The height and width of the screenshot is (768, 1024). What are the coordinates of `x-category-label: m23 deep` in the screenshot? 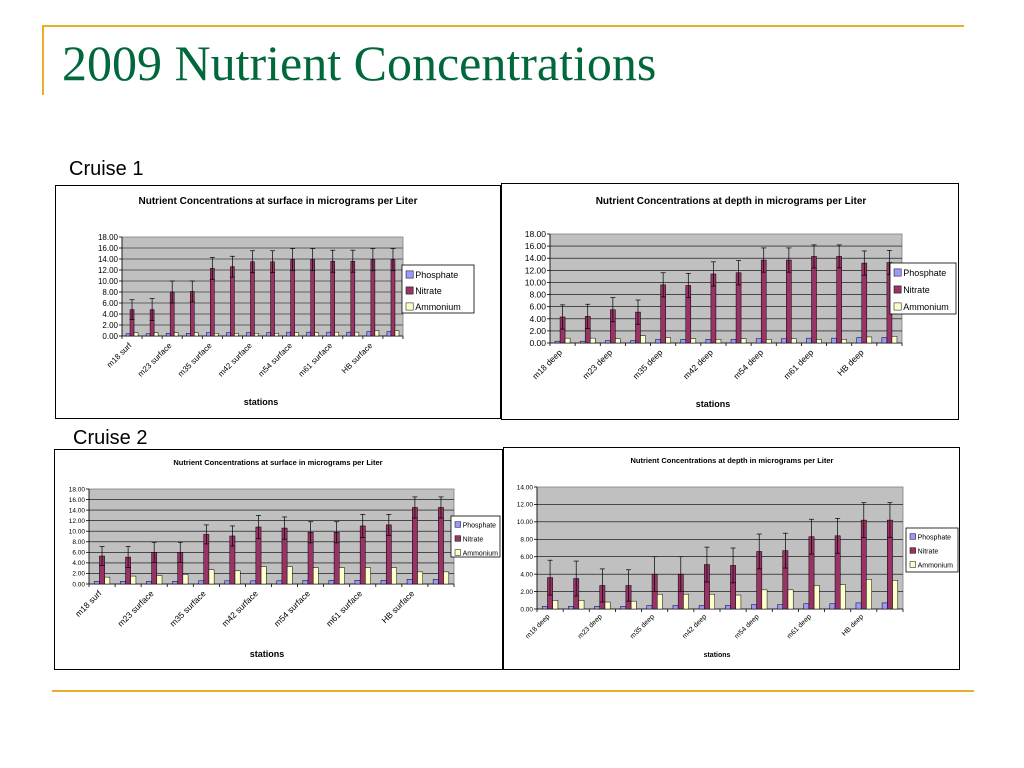 It's located at (590, 626).